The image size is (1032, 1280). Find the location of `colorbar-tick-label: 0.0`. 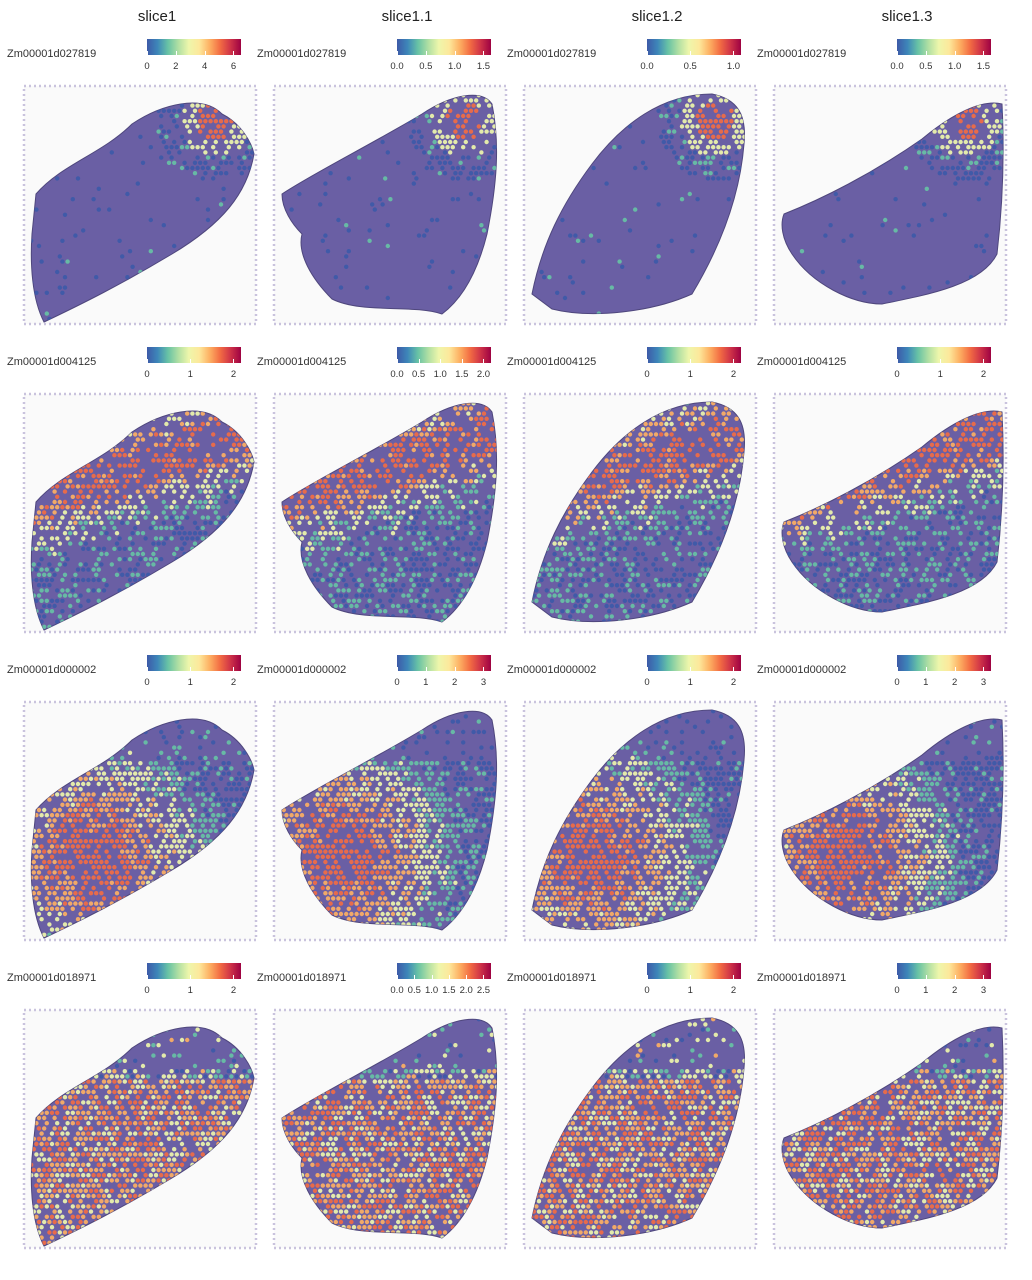

colorbar-tick-label: 0.0 is located at coordinates (397, 374).